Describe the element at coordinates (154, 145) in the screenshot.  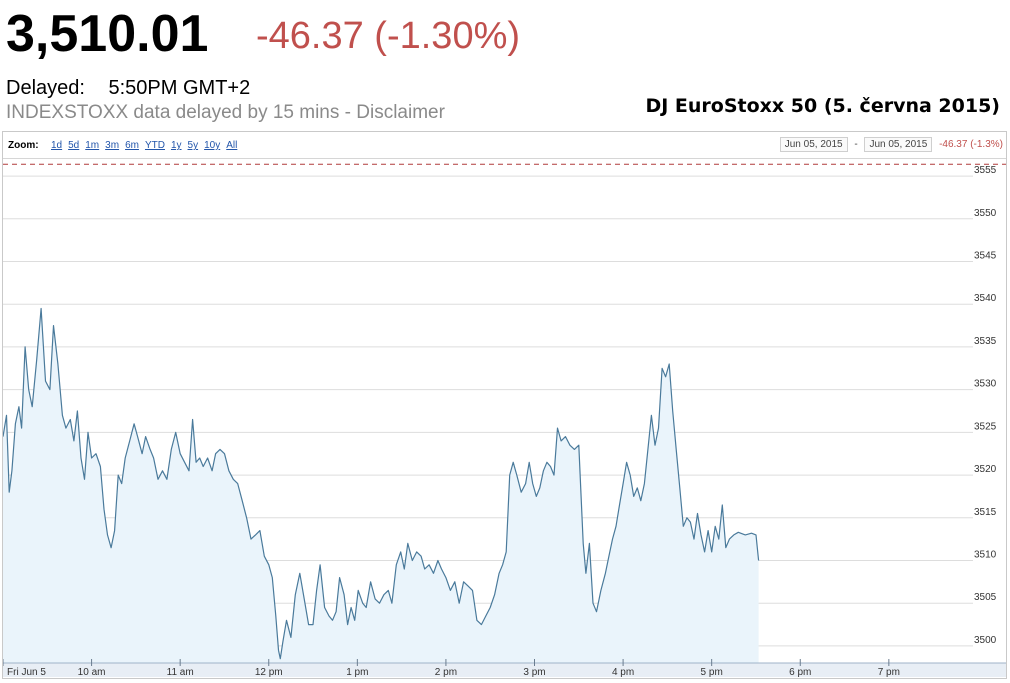
I see `zoom-option-ytd: YTD` at that location.